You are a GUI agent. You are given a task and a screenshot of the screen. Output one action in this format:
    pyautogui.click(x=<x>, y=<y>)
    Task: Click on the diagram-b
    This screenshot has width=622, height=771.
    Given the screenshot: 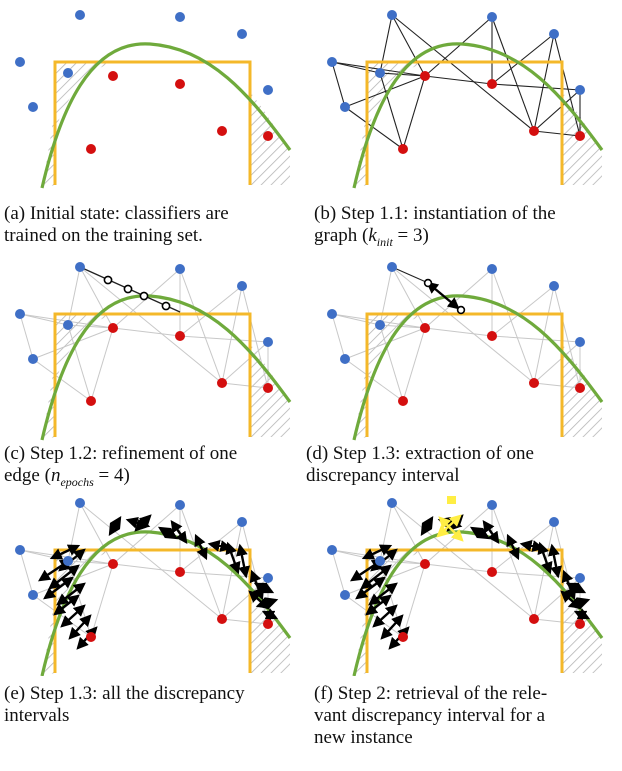 What is the action you would take?
    pyautogui.click(x=465, y=99)
    